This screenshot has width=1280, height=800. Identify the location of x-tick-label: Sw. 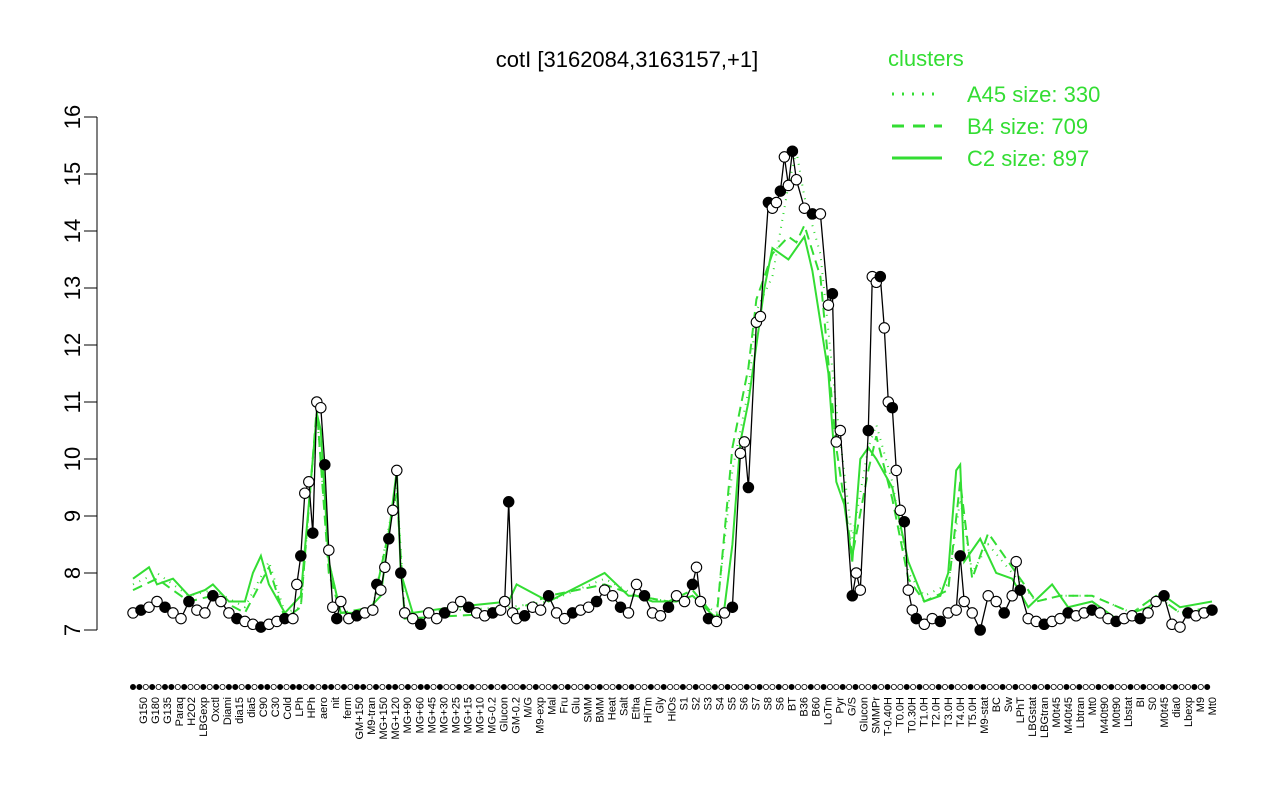
(1009, 704).